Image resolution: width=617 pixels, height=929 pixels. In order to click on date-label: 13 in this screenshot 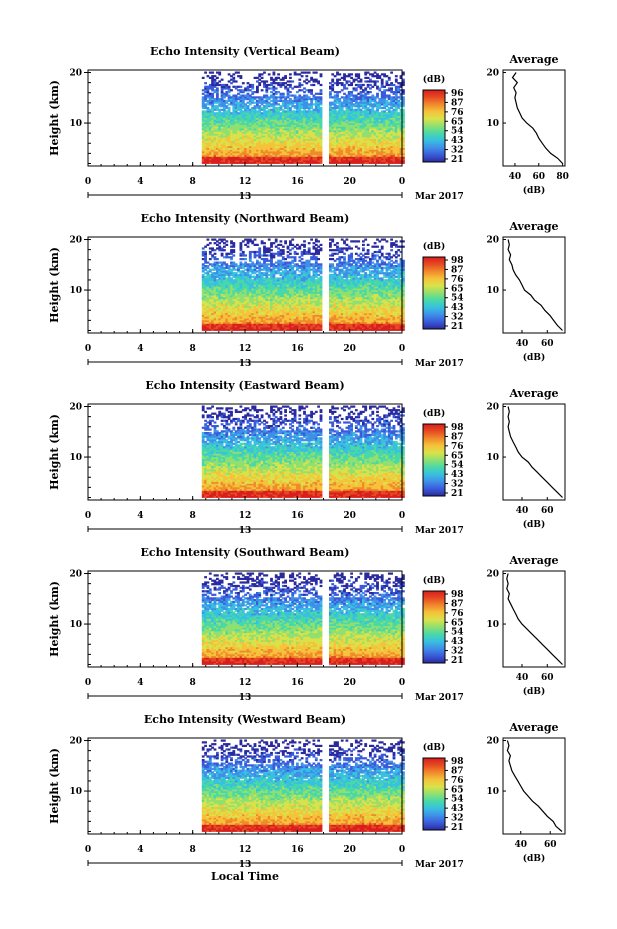, I will do `click(245, 197)`.